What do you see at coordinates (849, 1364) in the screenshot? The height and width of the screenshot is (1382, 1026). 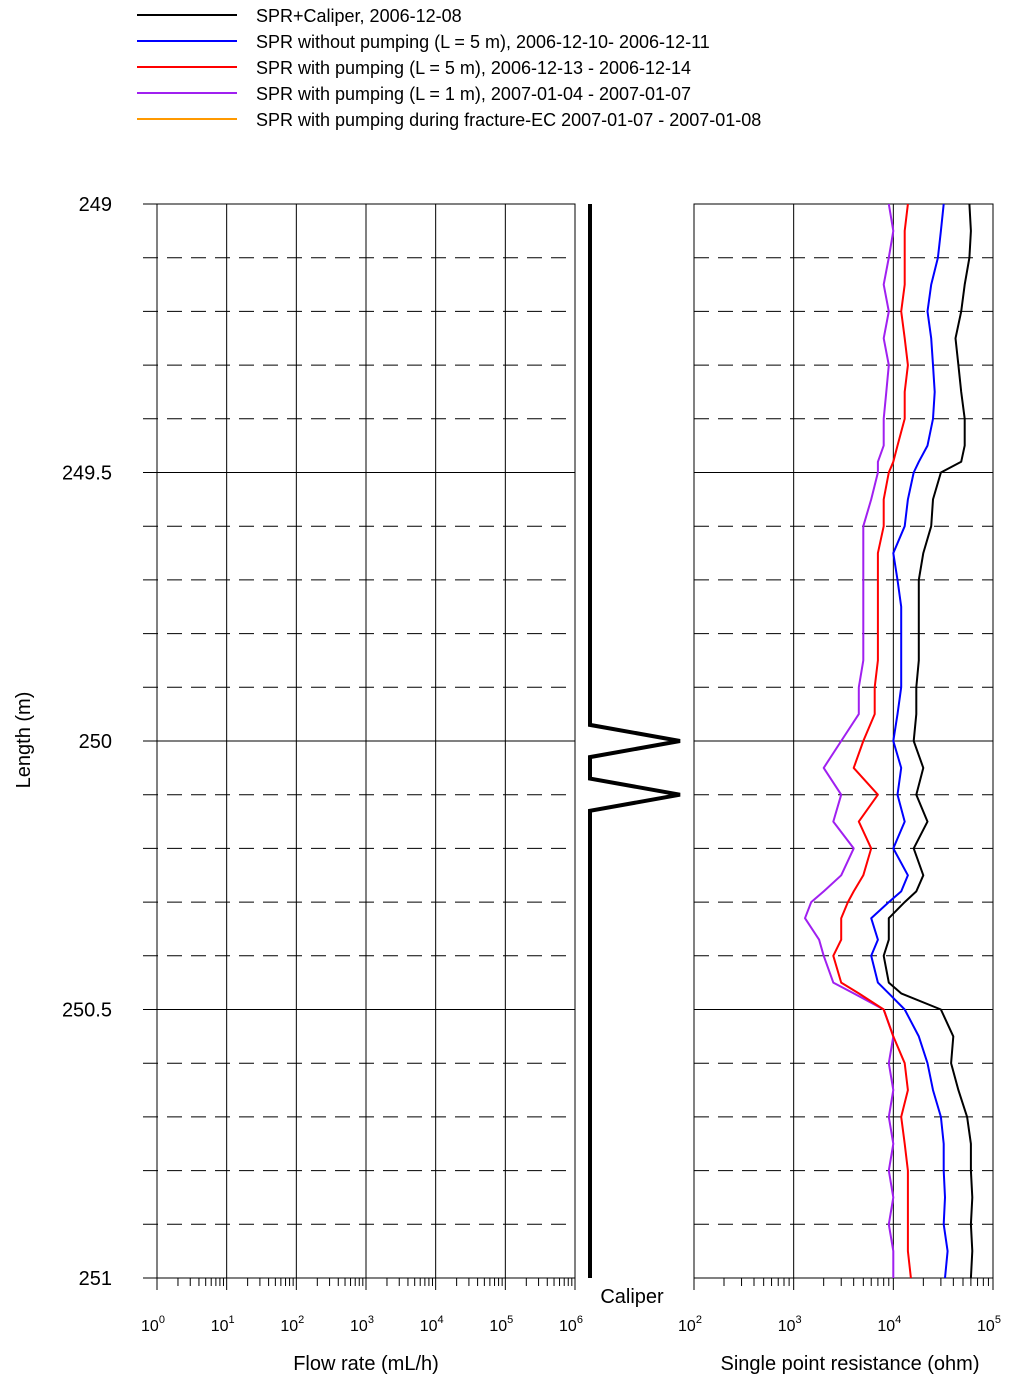 I see `spr-axis-label: Single point resistance (ohm)` at bounding box center [849, 1364].